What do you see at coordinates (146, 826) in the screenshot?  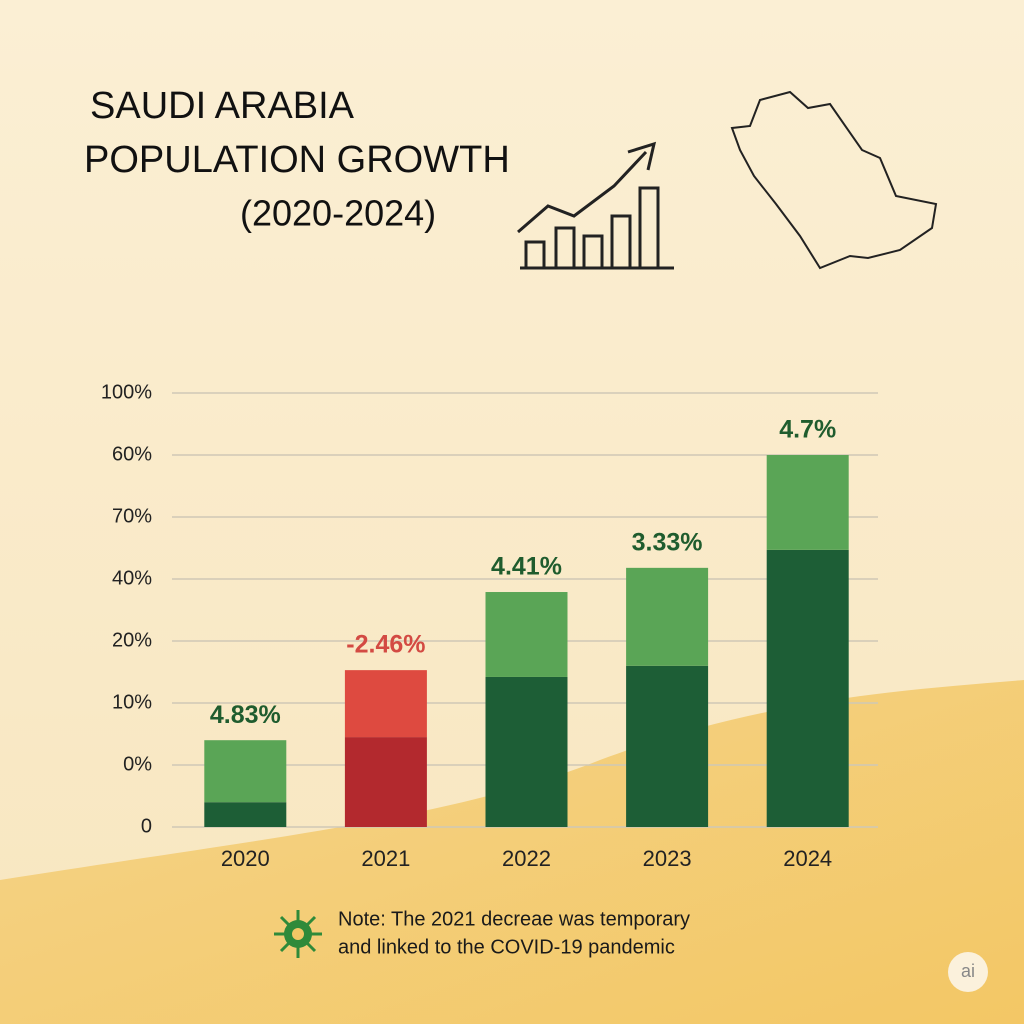 I see `y-tick-label: 0` at bounding box center [146, 826].